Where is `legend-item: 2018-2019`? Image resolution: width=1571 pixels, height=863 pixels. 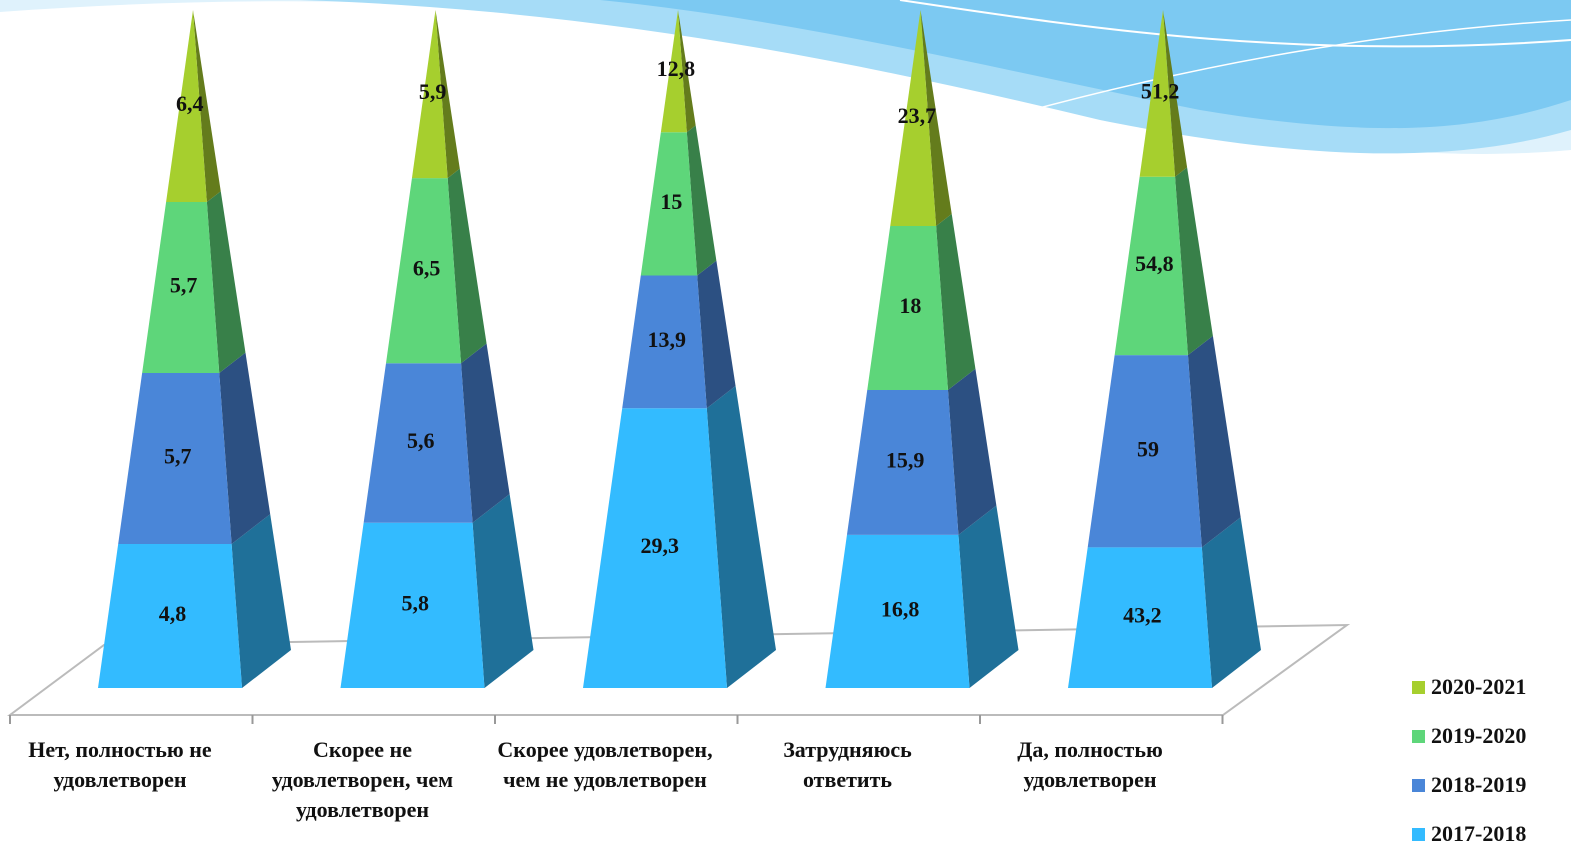
legend-item: 2018-2019 is located at coordinates (1469, 785).